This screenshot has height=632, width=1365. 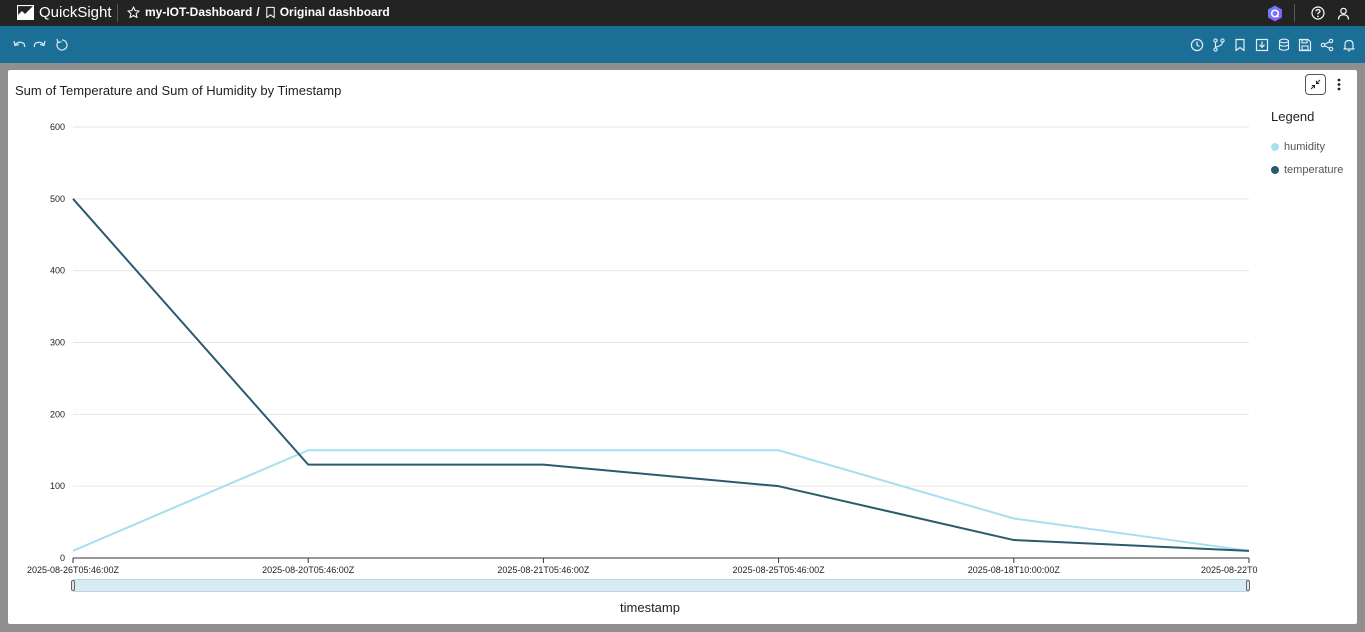 I want to click on x-axis-range-slider, so click(x=661, y=585).